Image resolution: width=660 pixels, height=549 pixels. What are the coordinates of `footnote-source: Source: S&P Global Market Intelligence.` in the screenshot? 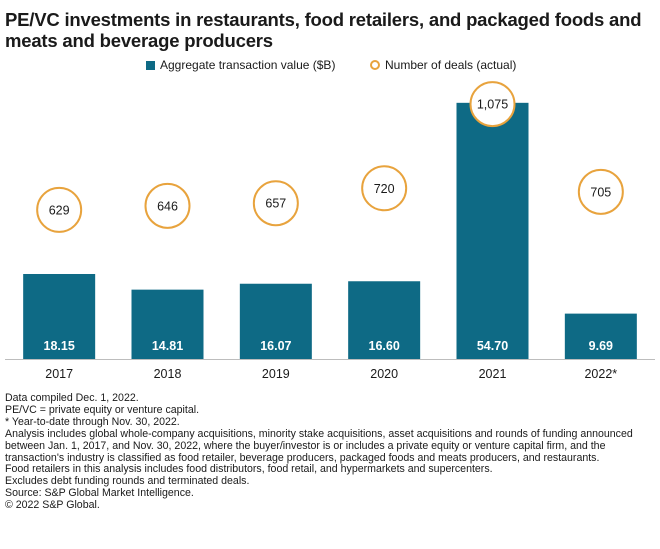 It's located at (99, 493).